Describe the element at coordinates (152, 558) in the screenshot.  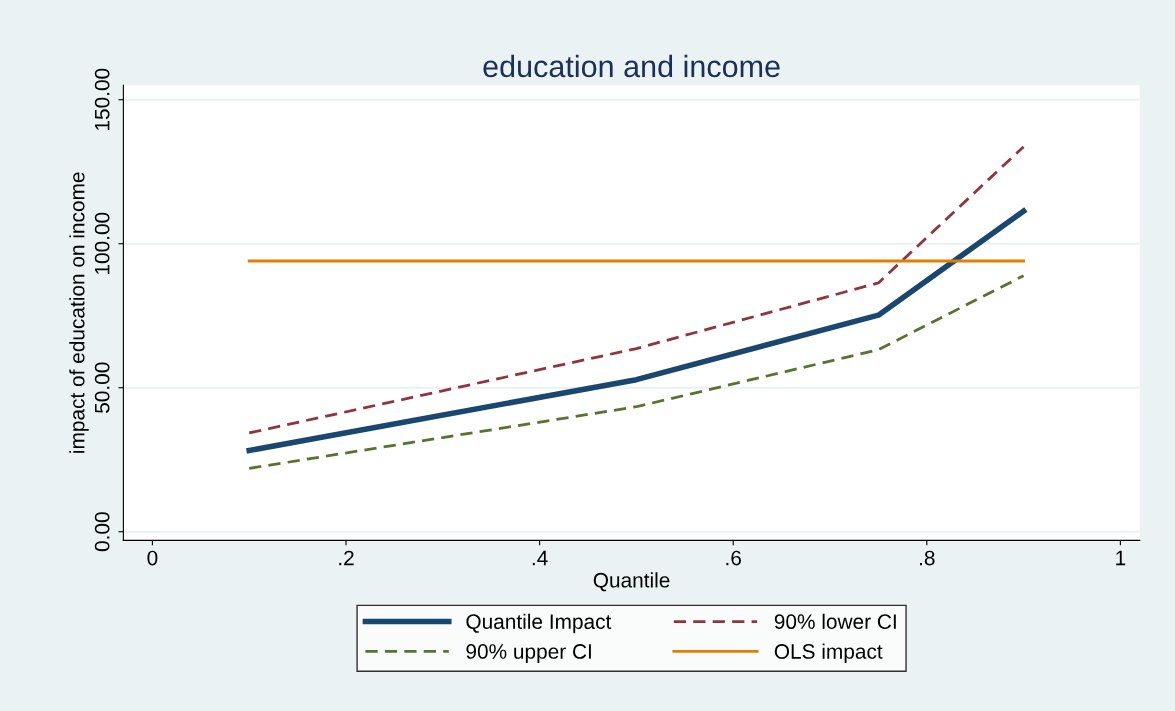
I see `x-tick-label: 0` at that location.